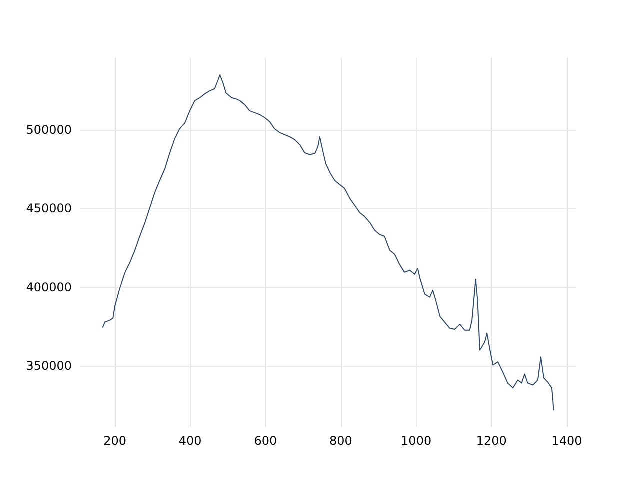  Describe the element at coordinates (115, 441) in the screenshot. I see `x-tick-label: 200` at that location.